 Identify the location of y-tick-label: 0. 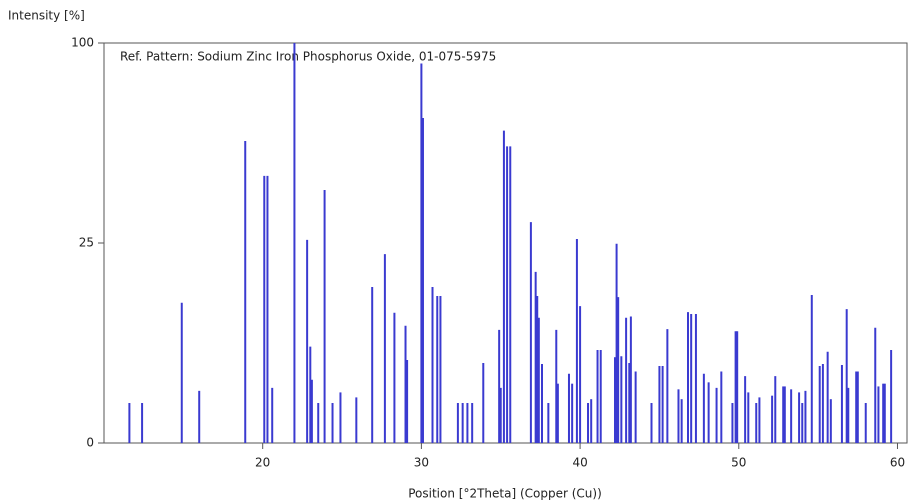
(90, 443).